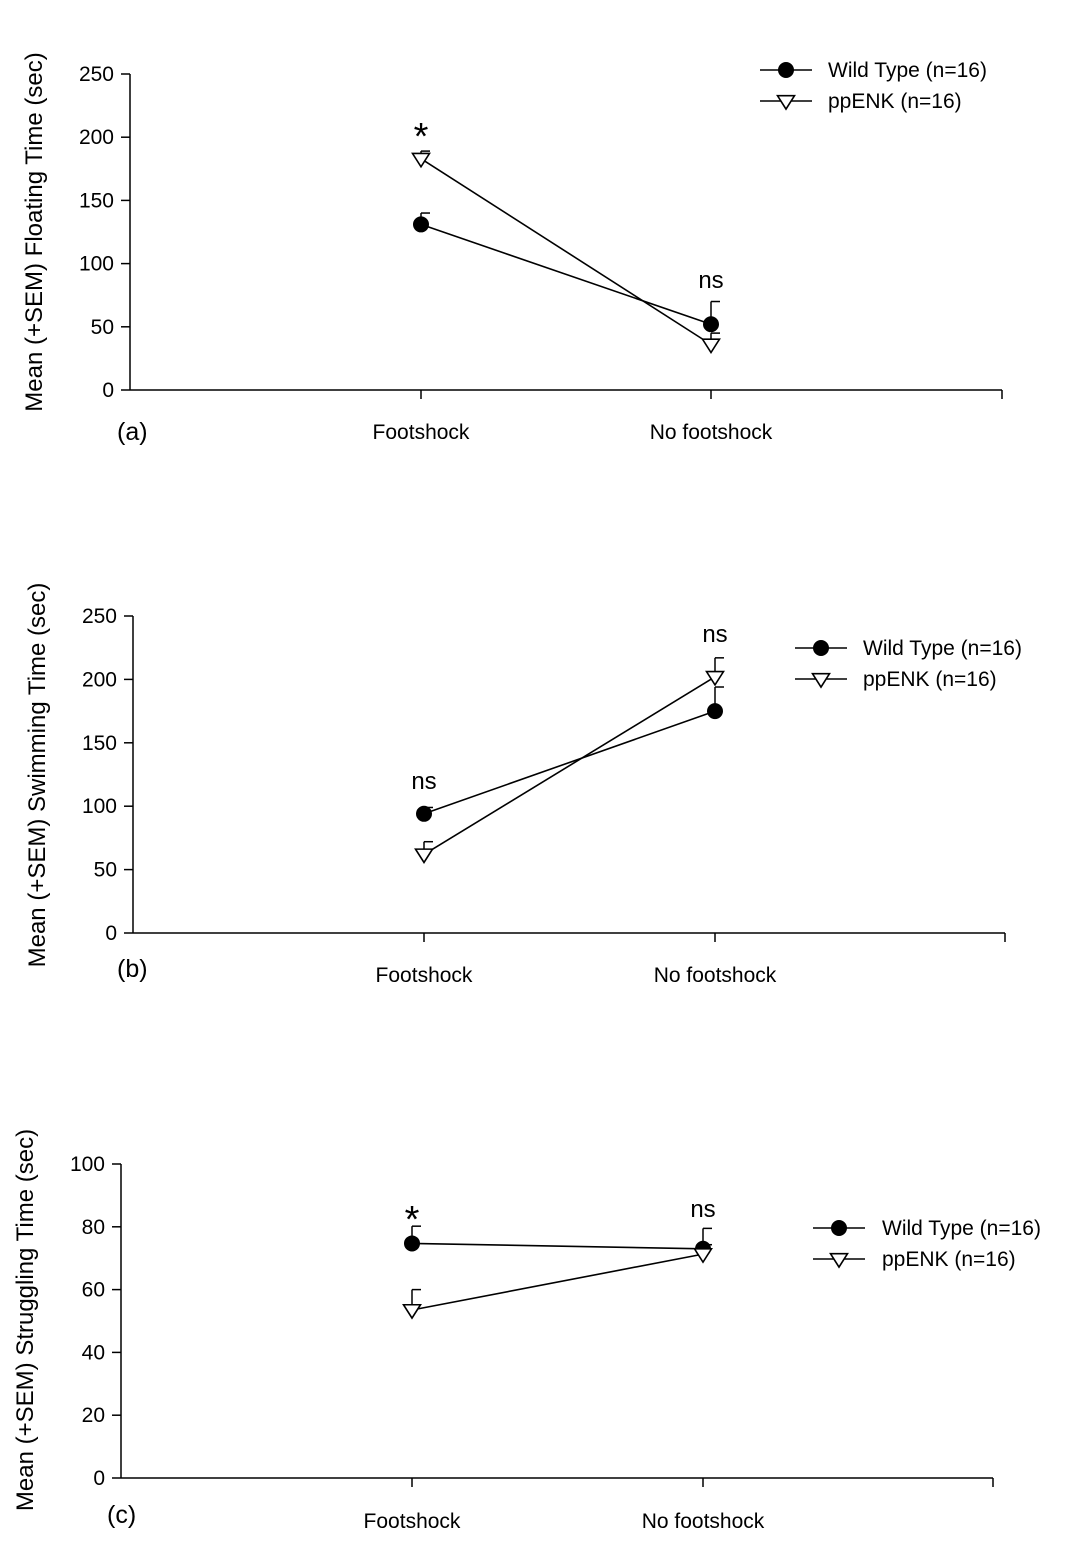 The image size is (1072, 1558). What do you see at coordinates (93, 1352) in the screenshot?
I see `y-tick-label: 40` at bounding box center [93, 1352].